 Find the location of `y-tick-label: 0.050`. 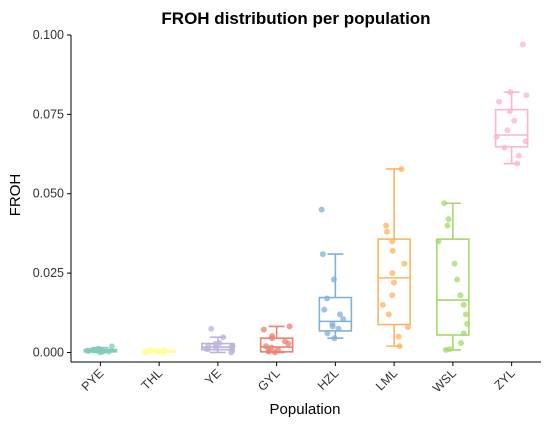

y-tick-label: 0.050 is located at coordinates (48, 194).